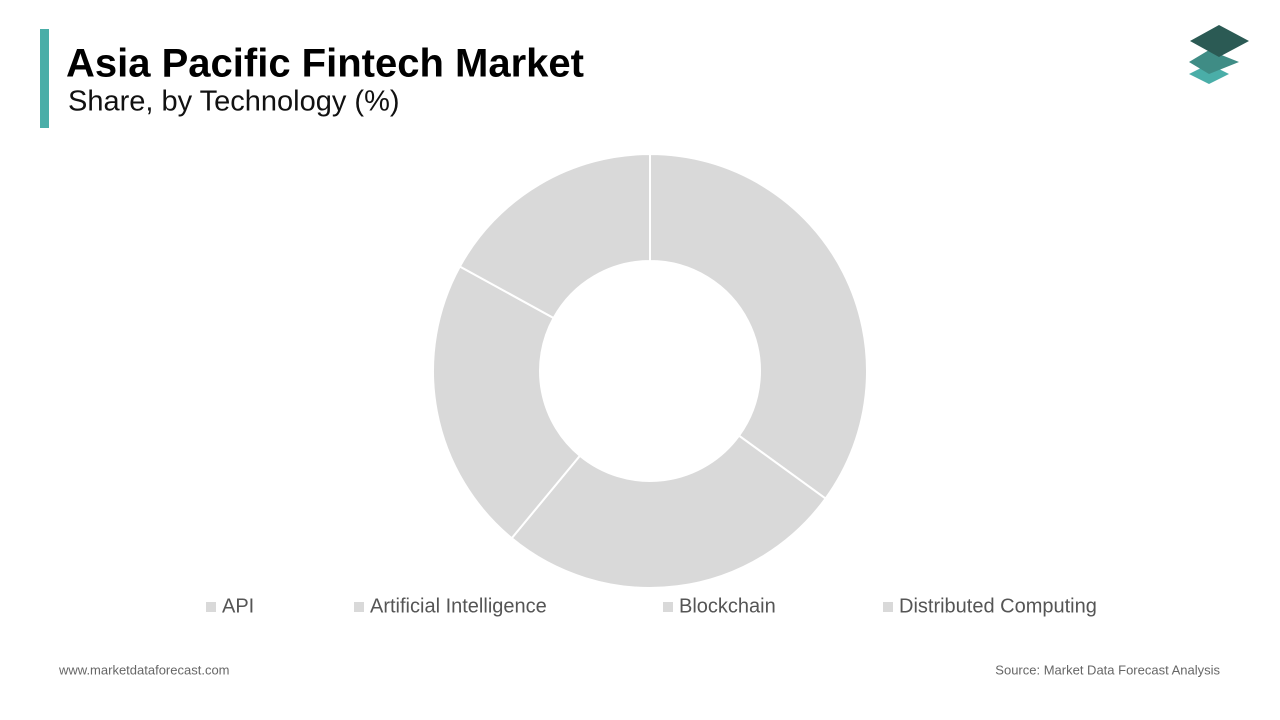  What do you see at coordinates (998, 606) in the screenshot?
I see `legend-label: Distributed Computing` at bounding box center [998, 606].